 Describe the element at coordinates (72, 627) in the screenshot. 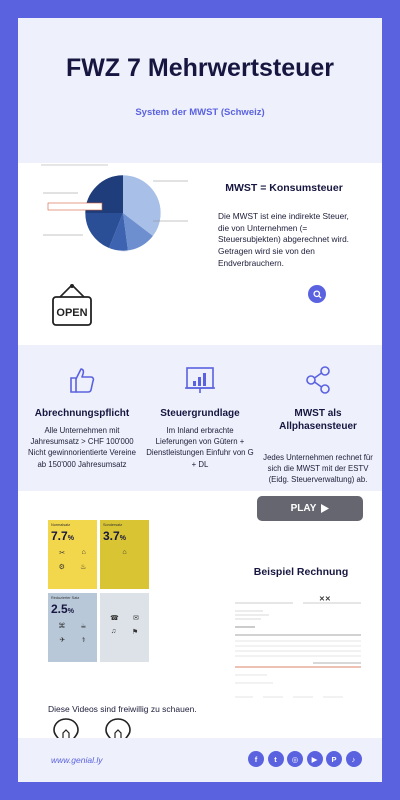

I see `rate-tile: Reduzierter Satz 2.5% ⌘ ☕ ✈ ⚕` at that location.